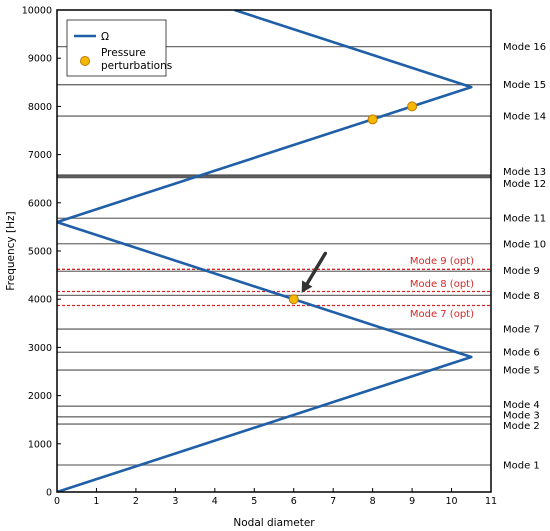 Image resolution: width=550 pixels, height=531 pixels. What do you see at coordinates (521, 426) in the screenshot?
I see `mode-label-2: Mode 2` at bounding box center [521, 426].